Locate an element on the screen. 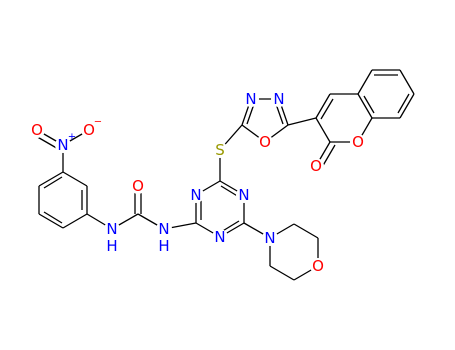 This screenshot has width=455, height=350. atom-charge: − is located at coordinates (98, 122).